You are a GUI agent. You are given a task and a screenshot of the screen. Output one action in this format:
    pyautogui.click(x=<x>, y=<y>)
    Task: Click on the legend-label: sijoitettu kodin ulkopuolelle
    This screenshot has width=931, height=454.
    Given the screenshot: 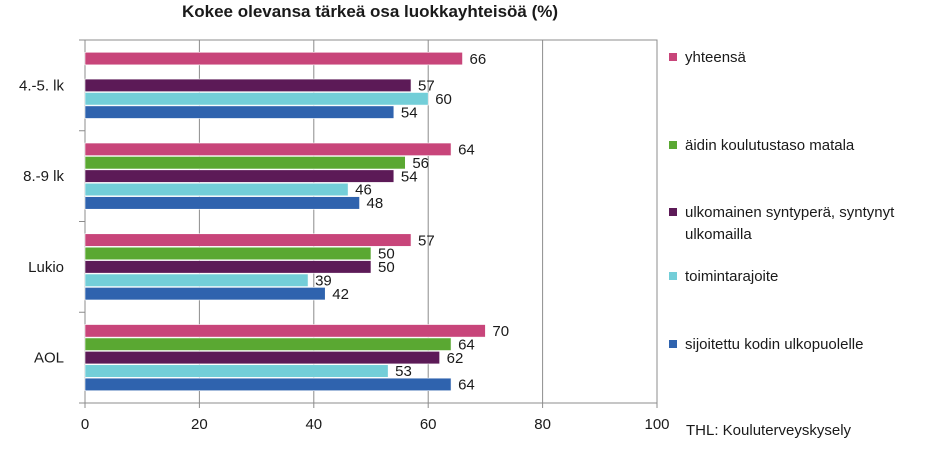 What is the action you would take?
    pyautogui.click(x=774, y=344)
    